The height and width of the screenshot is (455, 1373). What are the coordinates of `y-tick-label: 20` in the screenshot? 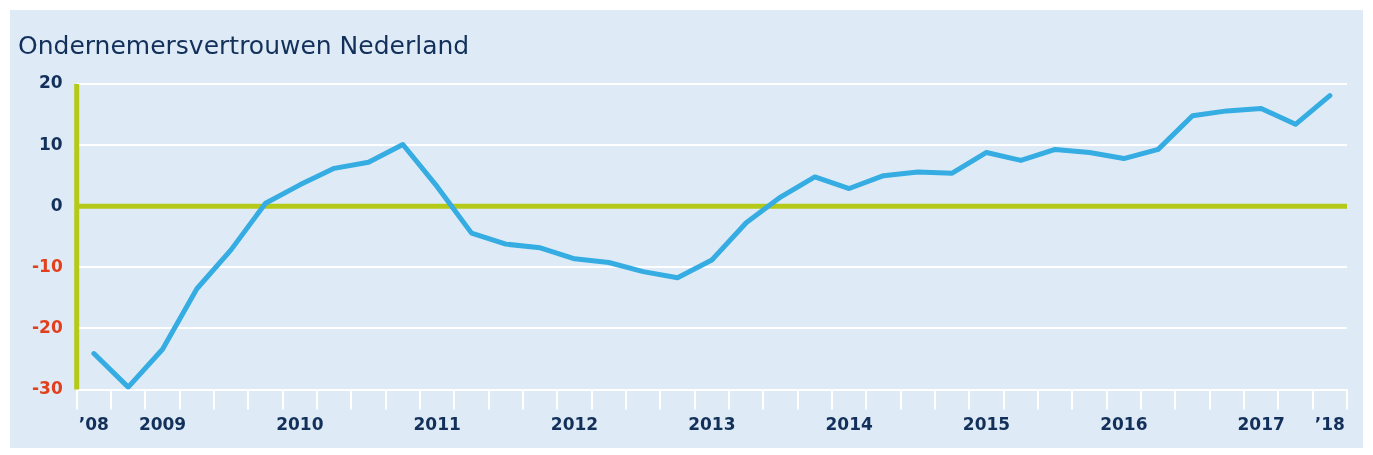 It's located at (51, 82).